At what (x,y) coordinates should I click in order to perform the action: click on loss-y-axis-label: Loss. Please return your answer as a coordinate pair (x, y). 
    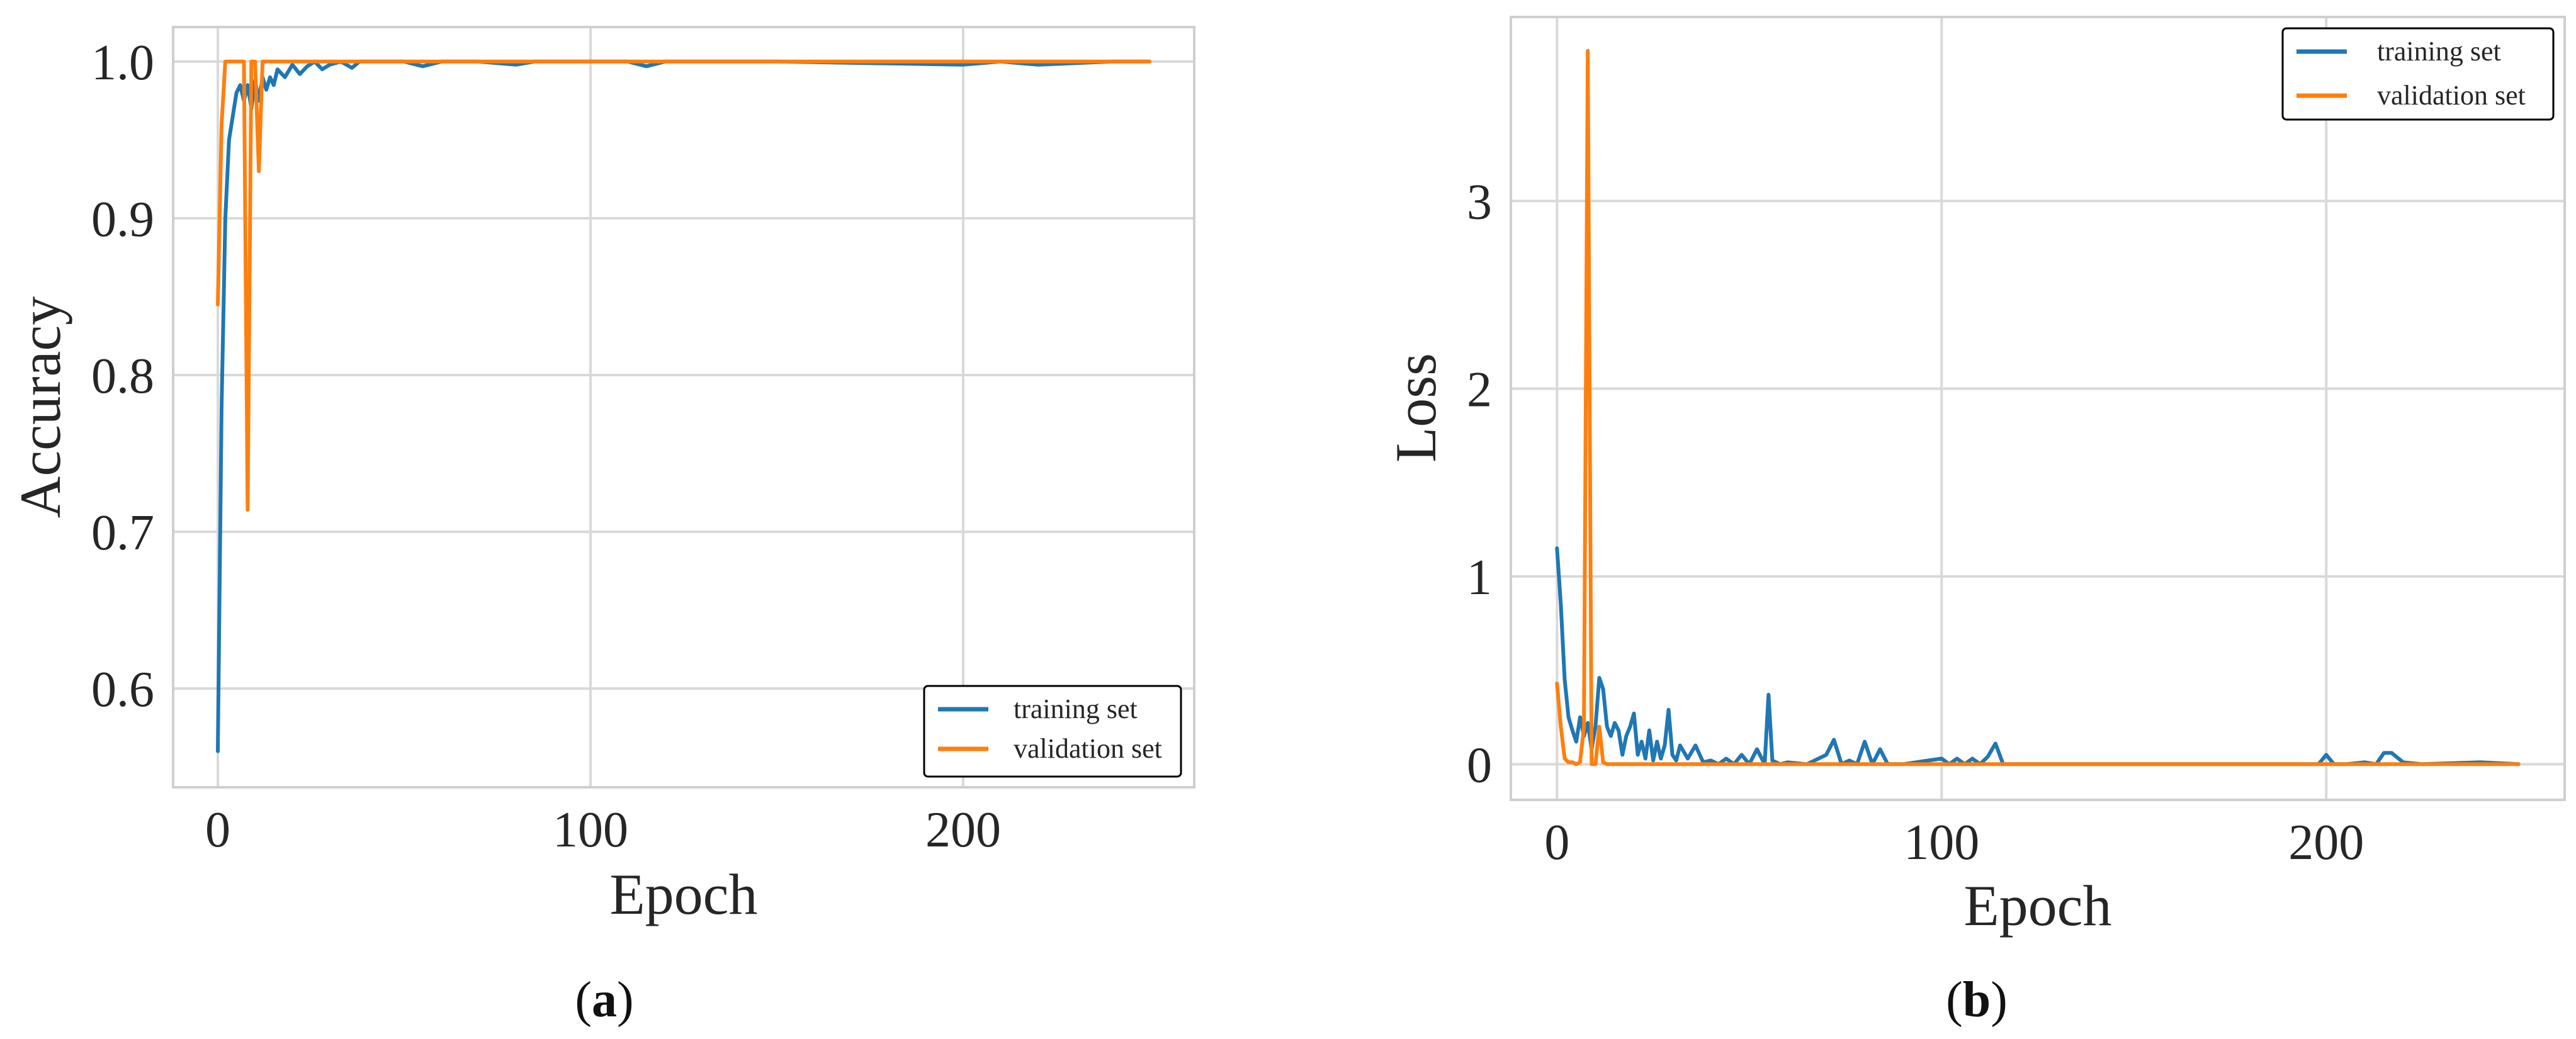
    Looking at the image, I should click on (1416, 408).